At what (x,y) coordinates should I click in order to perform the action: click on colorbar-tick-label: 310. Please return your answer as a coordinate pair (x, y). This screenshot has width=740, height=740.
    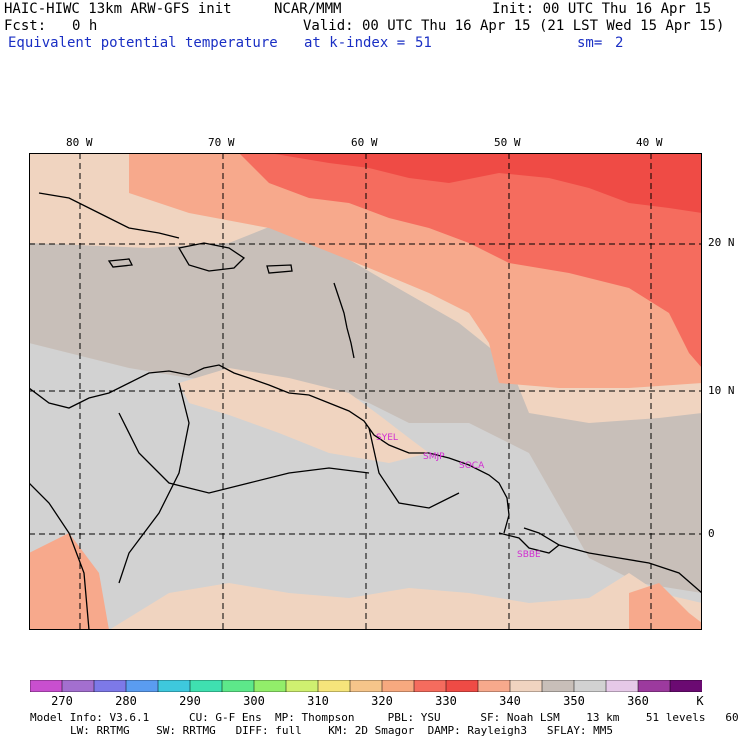
    Looking at the image, I should click on (318, 701).